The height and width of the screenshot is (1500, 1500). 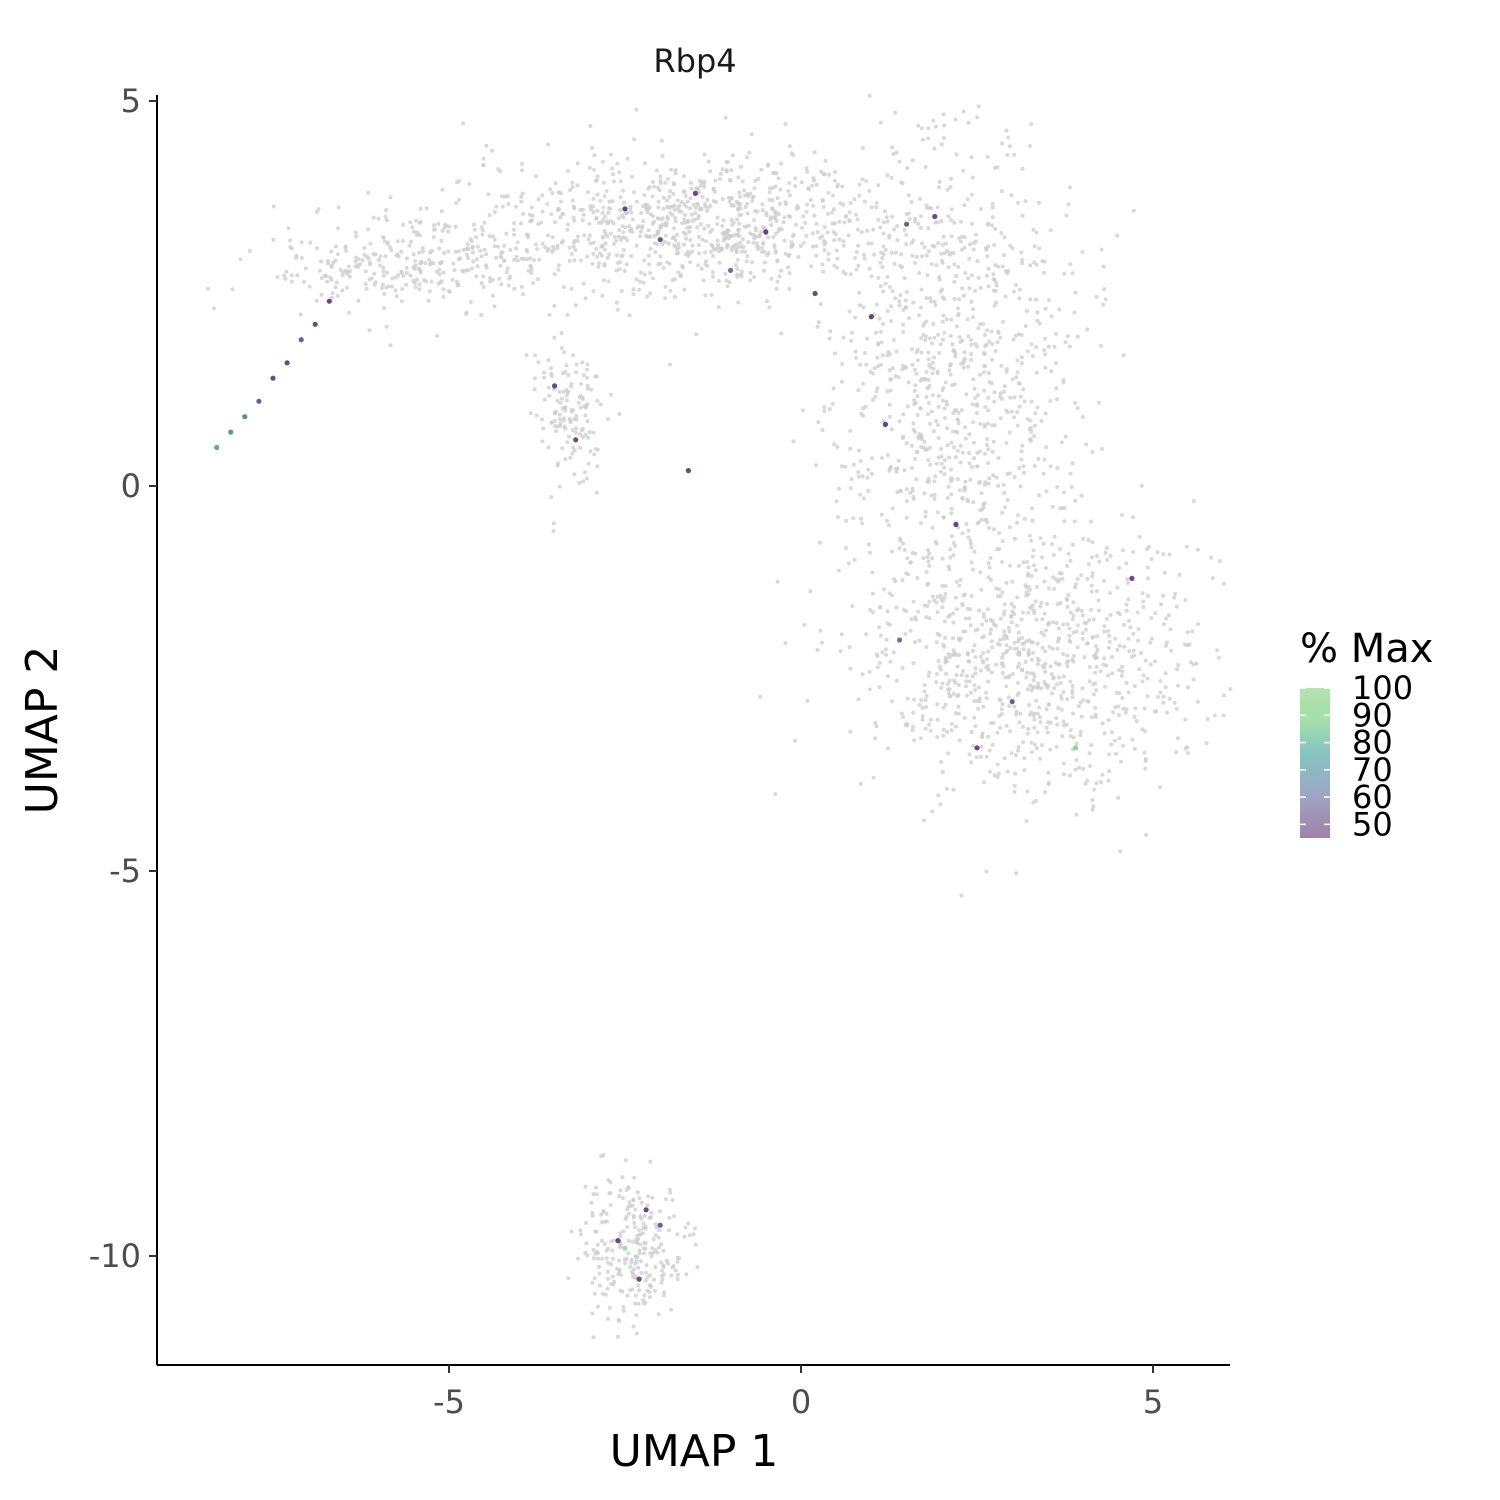 I want to click on x-axis-title: UMAP 1, so click(x=694, y=1451).